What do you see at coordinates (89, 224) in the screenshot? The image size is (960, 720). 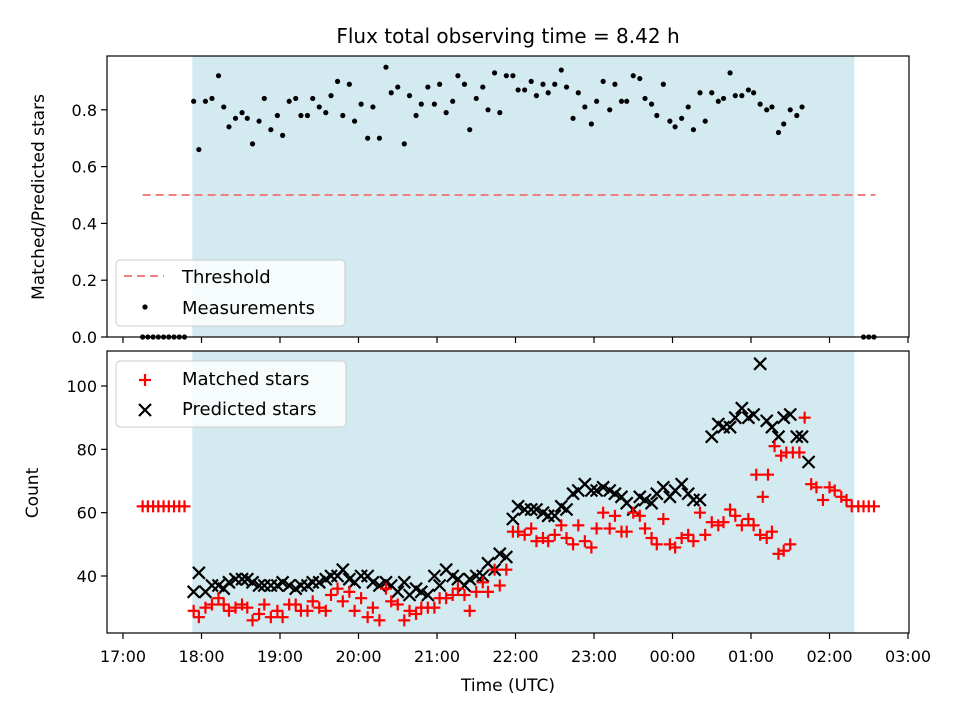 I see `top-y-axis: 0.0 0.2 0.4 0.6 0.8` at bounding box center [89, 224].